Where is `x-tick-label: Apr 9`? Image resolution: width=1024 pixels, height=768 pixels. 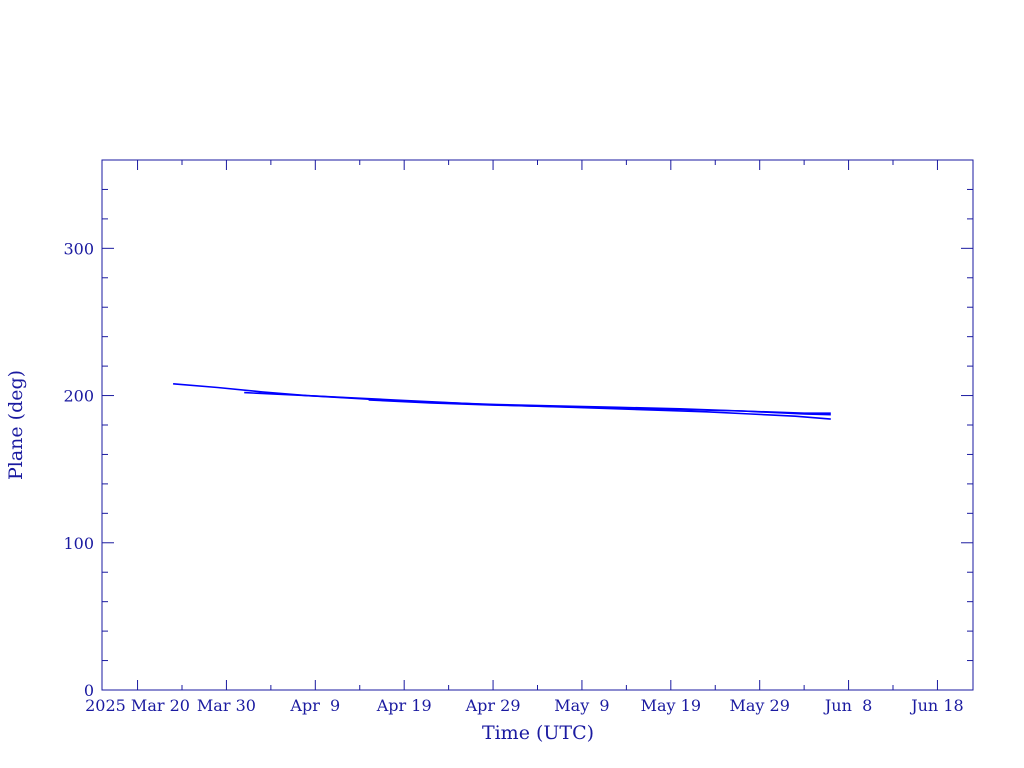
x-tick-label: Apr 9 is located at coordinates (314, 705).